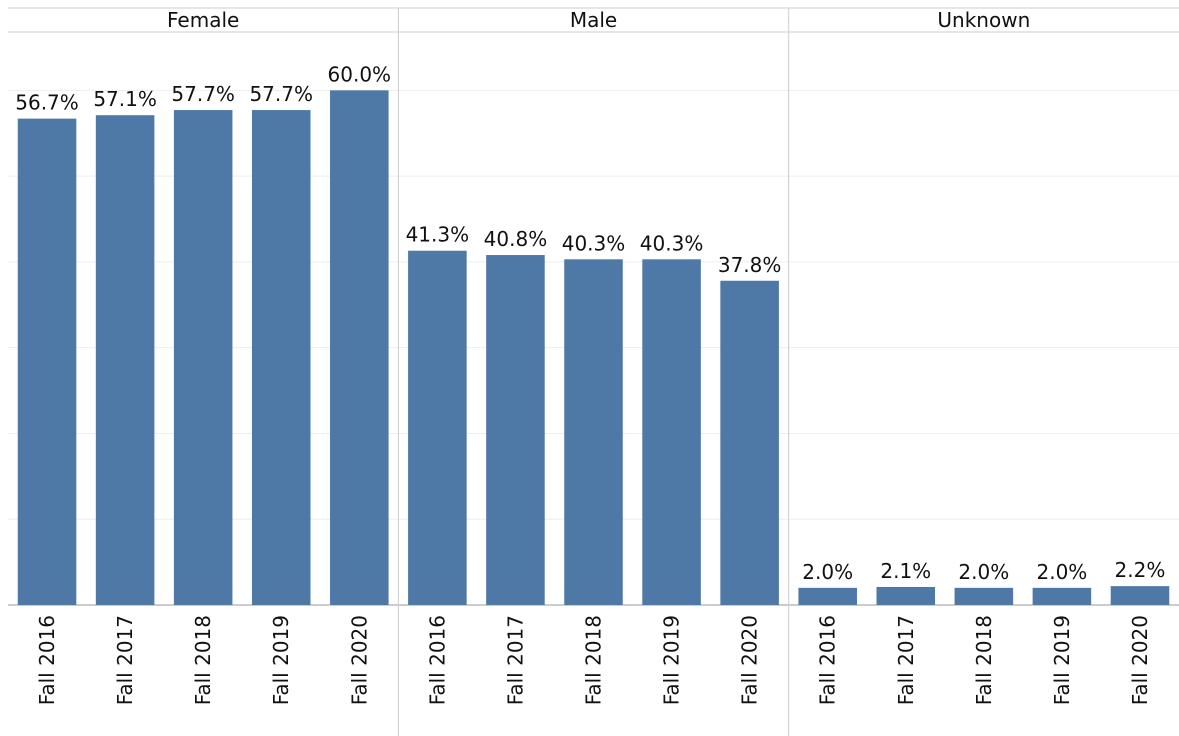 The width and height of the screenshot is (1179, 736). What do you see at coordinates (905, 571) in the screenshot?
I see `value-label: 2.1%` at bounding box center [905, 571].